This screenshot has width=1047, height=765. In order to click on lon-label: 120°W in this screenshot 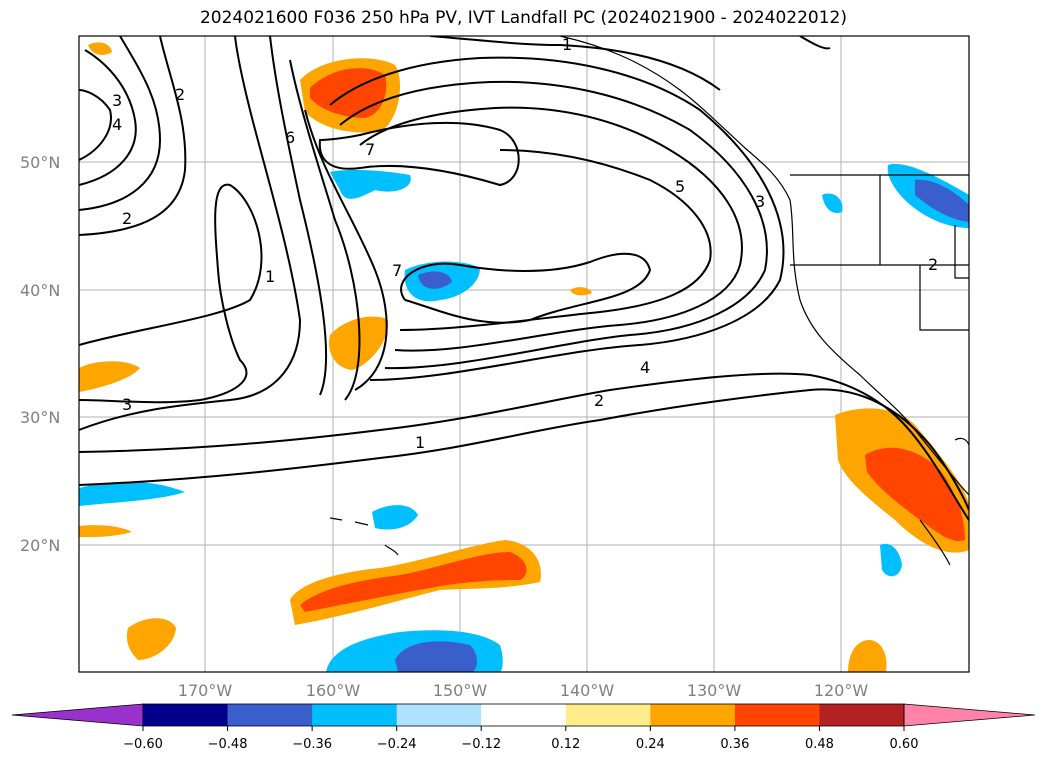, I will do `click(841, 690)`.